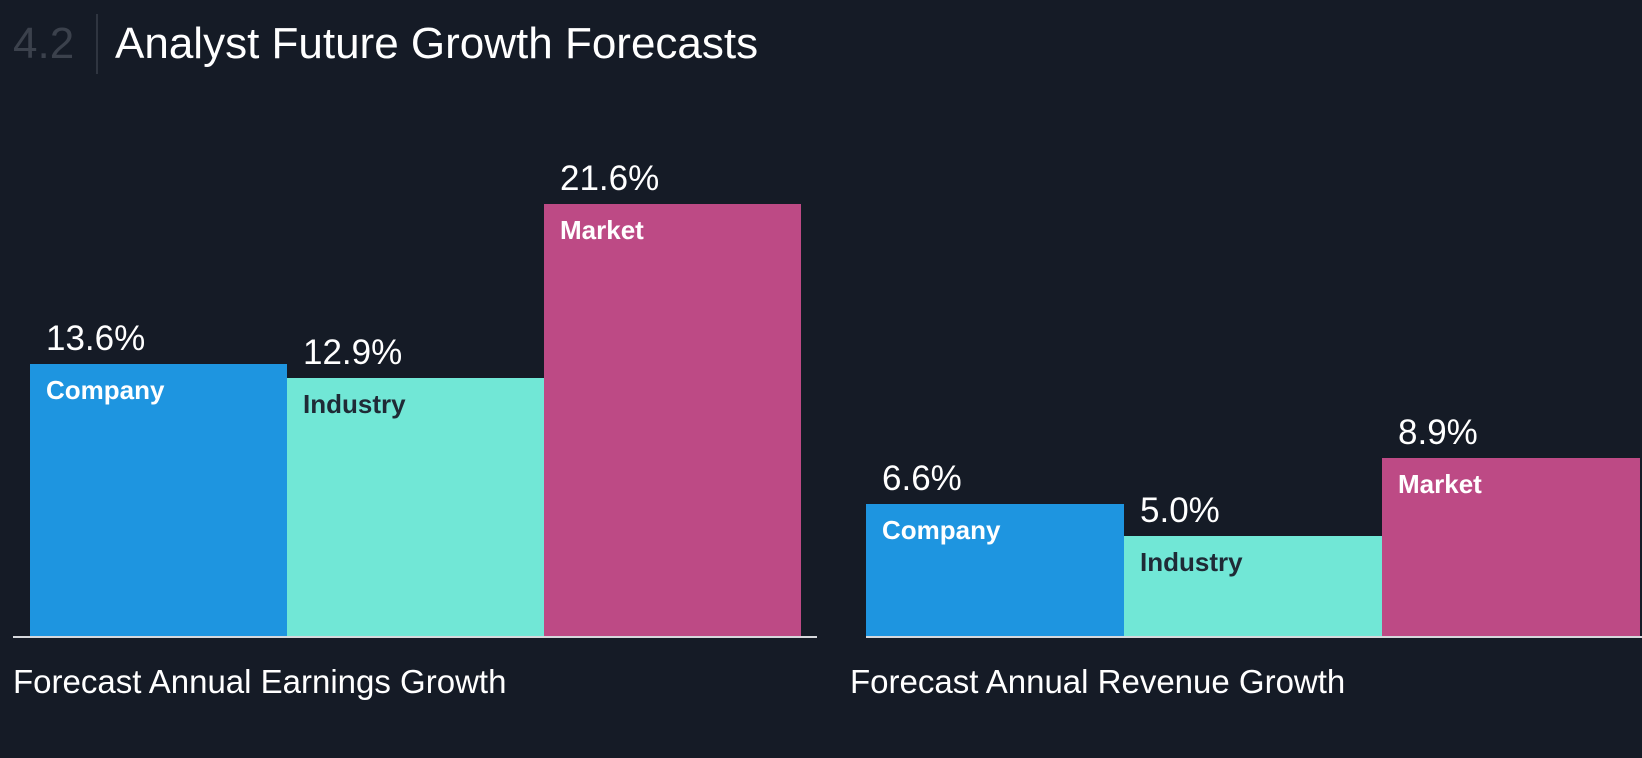 The image size is (1642, 758). I want to click on earnings-bar-industry, so click(415, 507).